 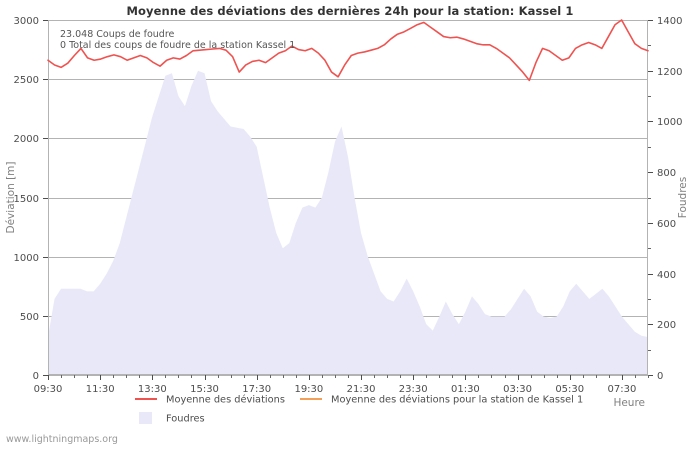 What do you see at coordinates (569, 389) in the screenshot?
I see `x-axis-tick-label: 05:30` at bounding box center [569, 389].